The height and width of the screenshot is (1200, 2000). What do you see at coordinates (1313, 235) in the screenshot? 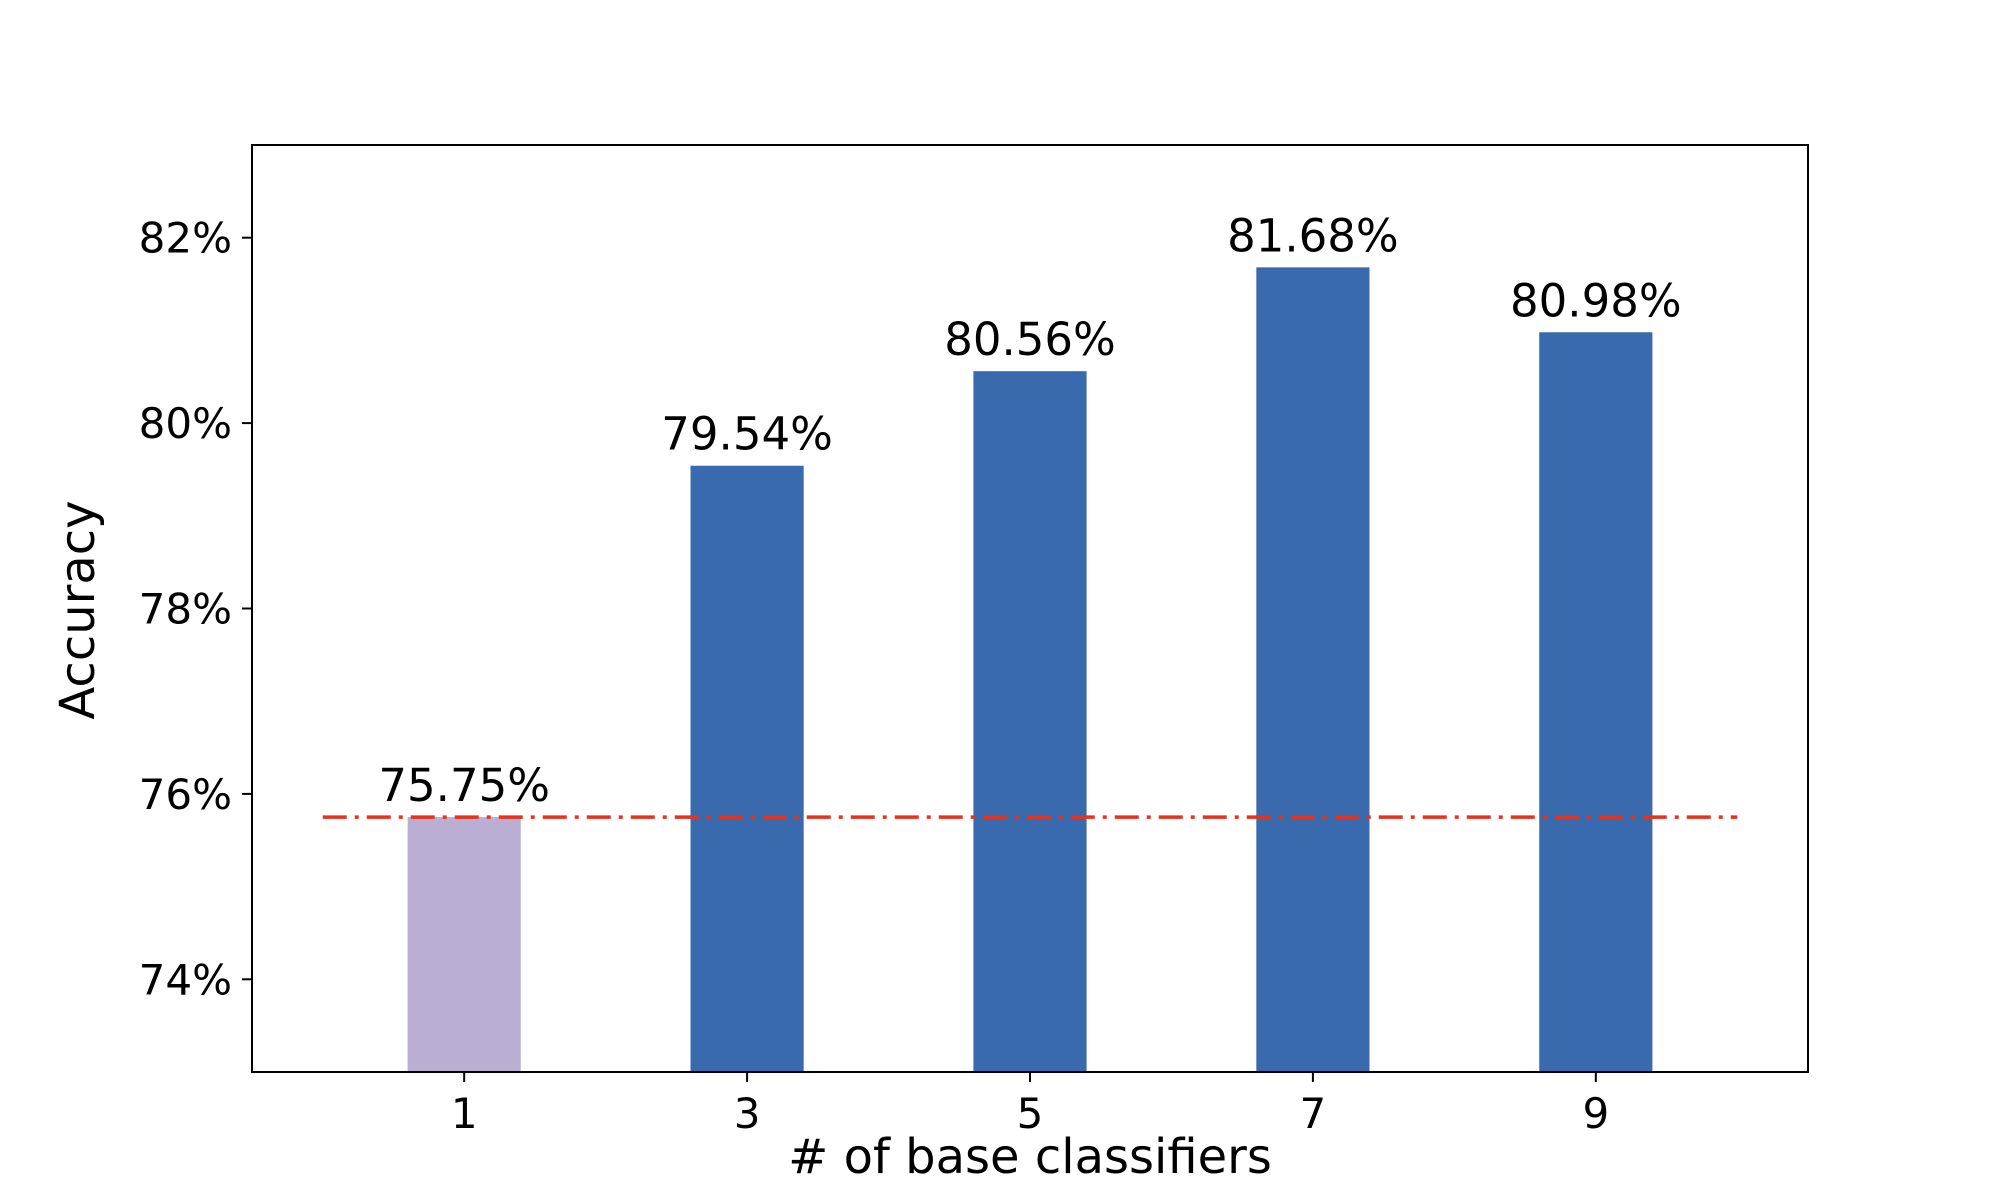
I see `data-label-7: 81.68%` at bounding box center [1313, 235].